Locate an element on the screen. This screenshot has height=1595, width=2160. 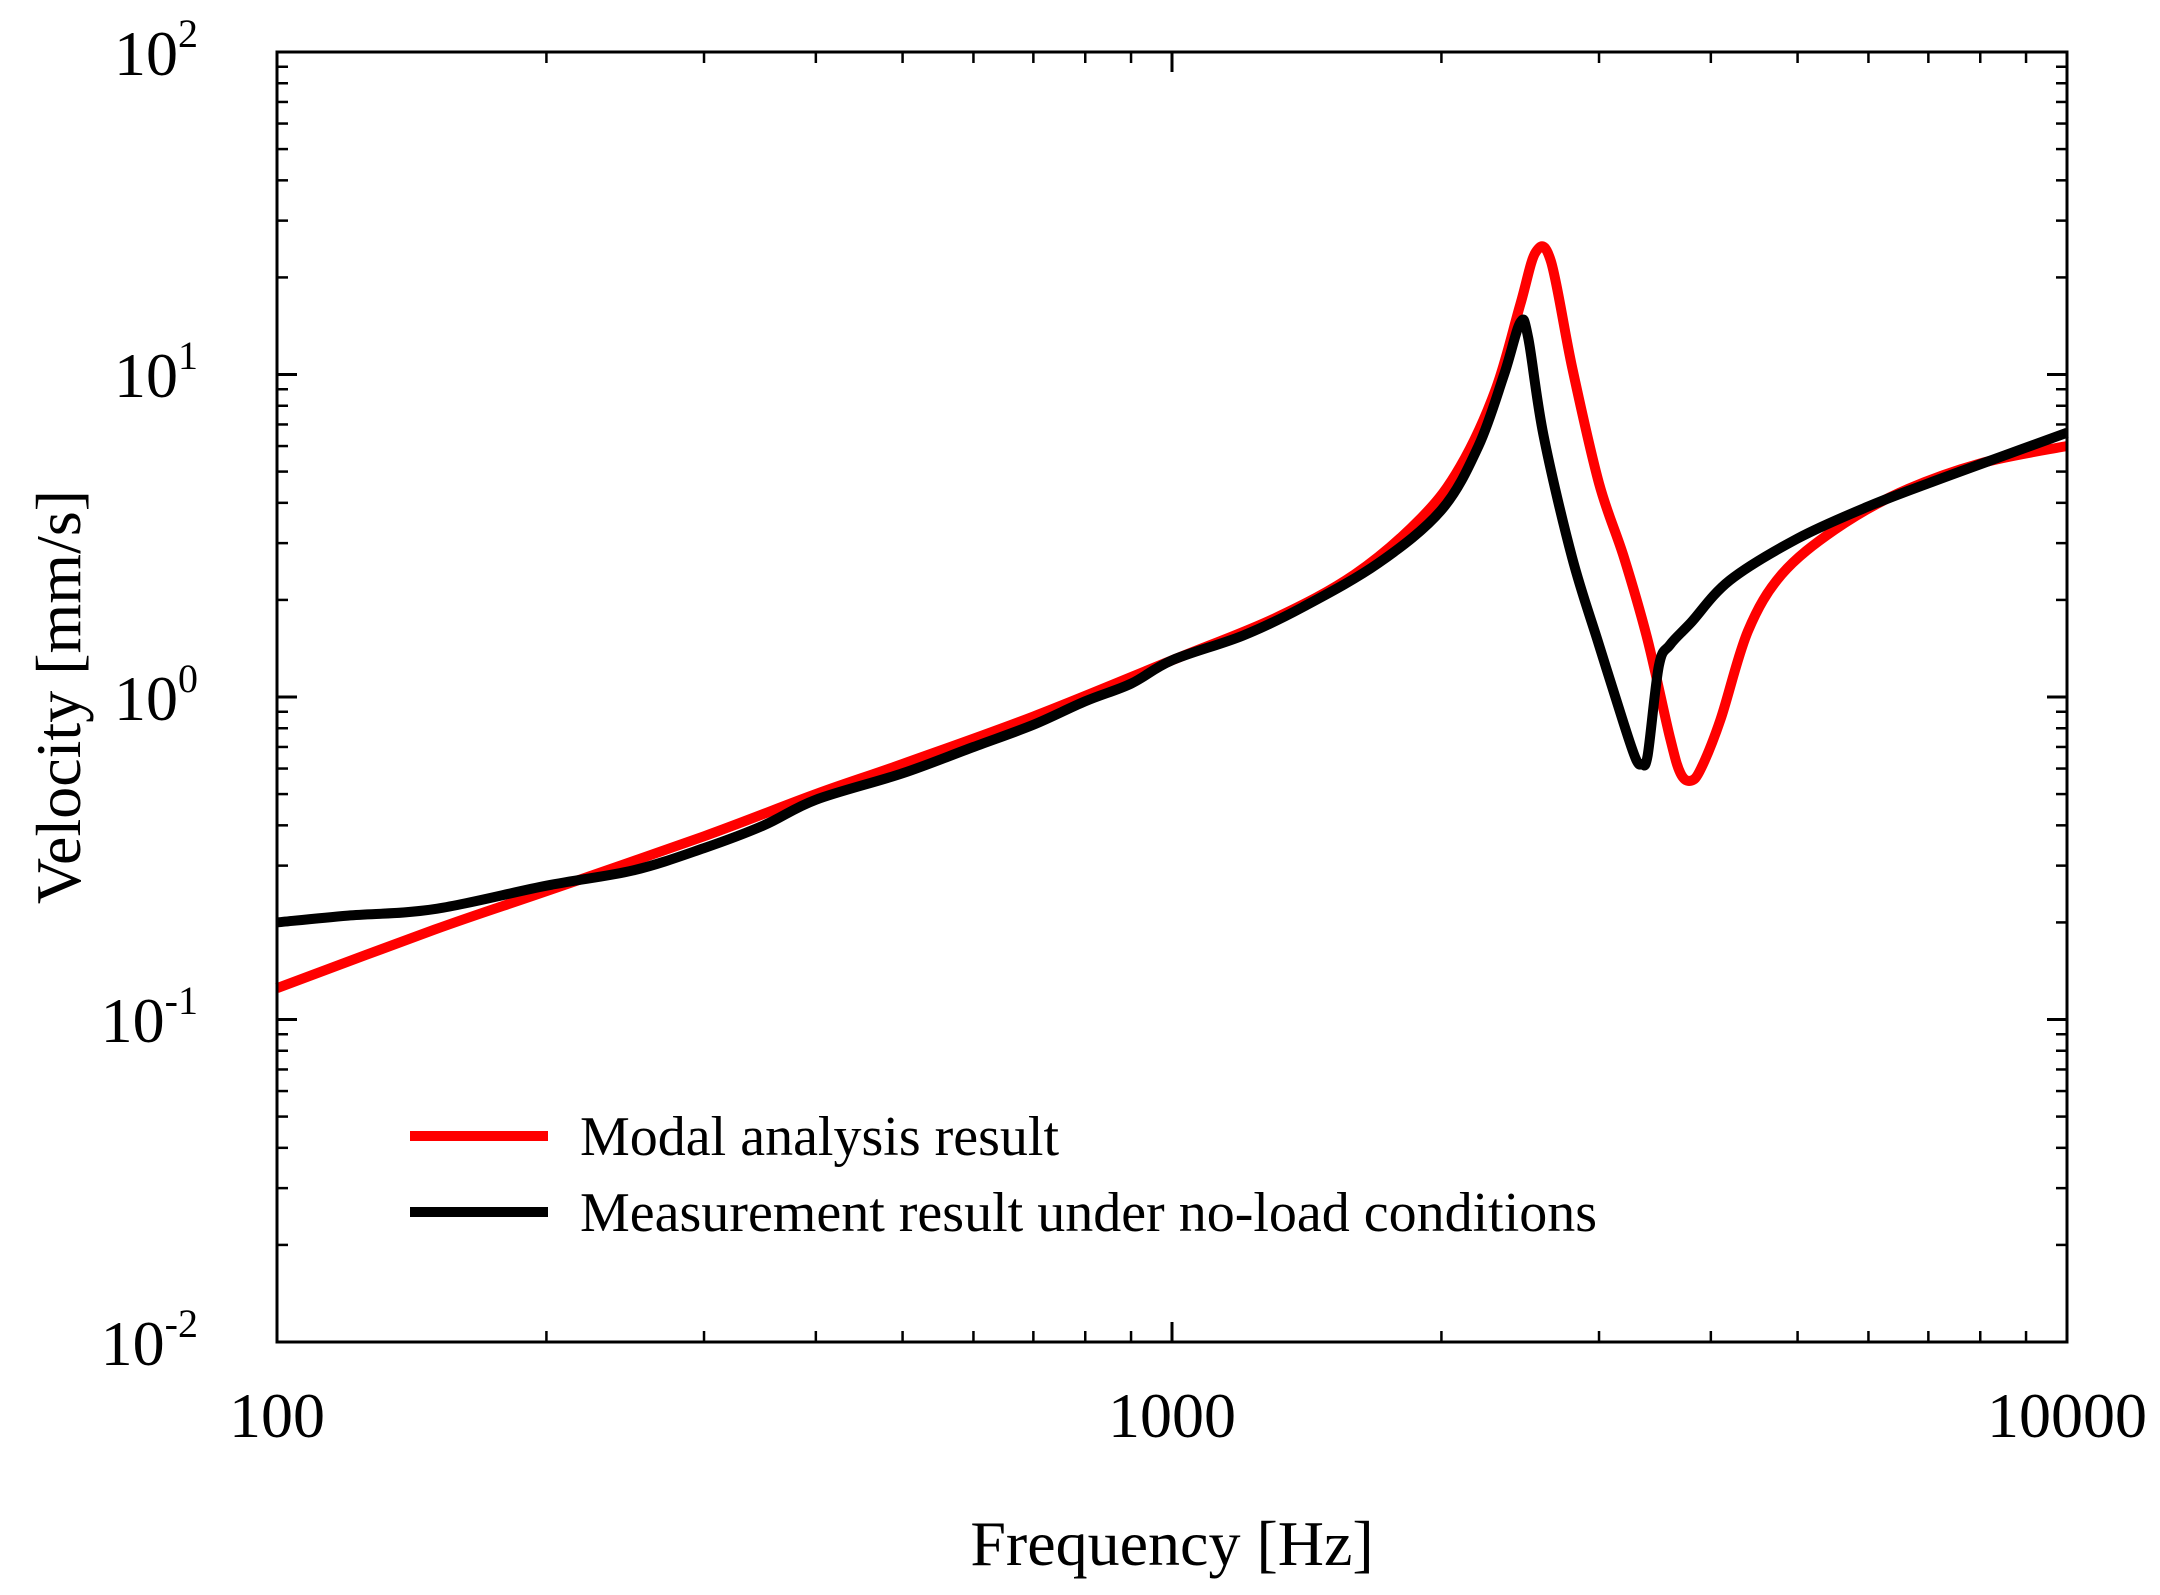
y-tick-label-100: 10² is located at coordinates (156, 50).